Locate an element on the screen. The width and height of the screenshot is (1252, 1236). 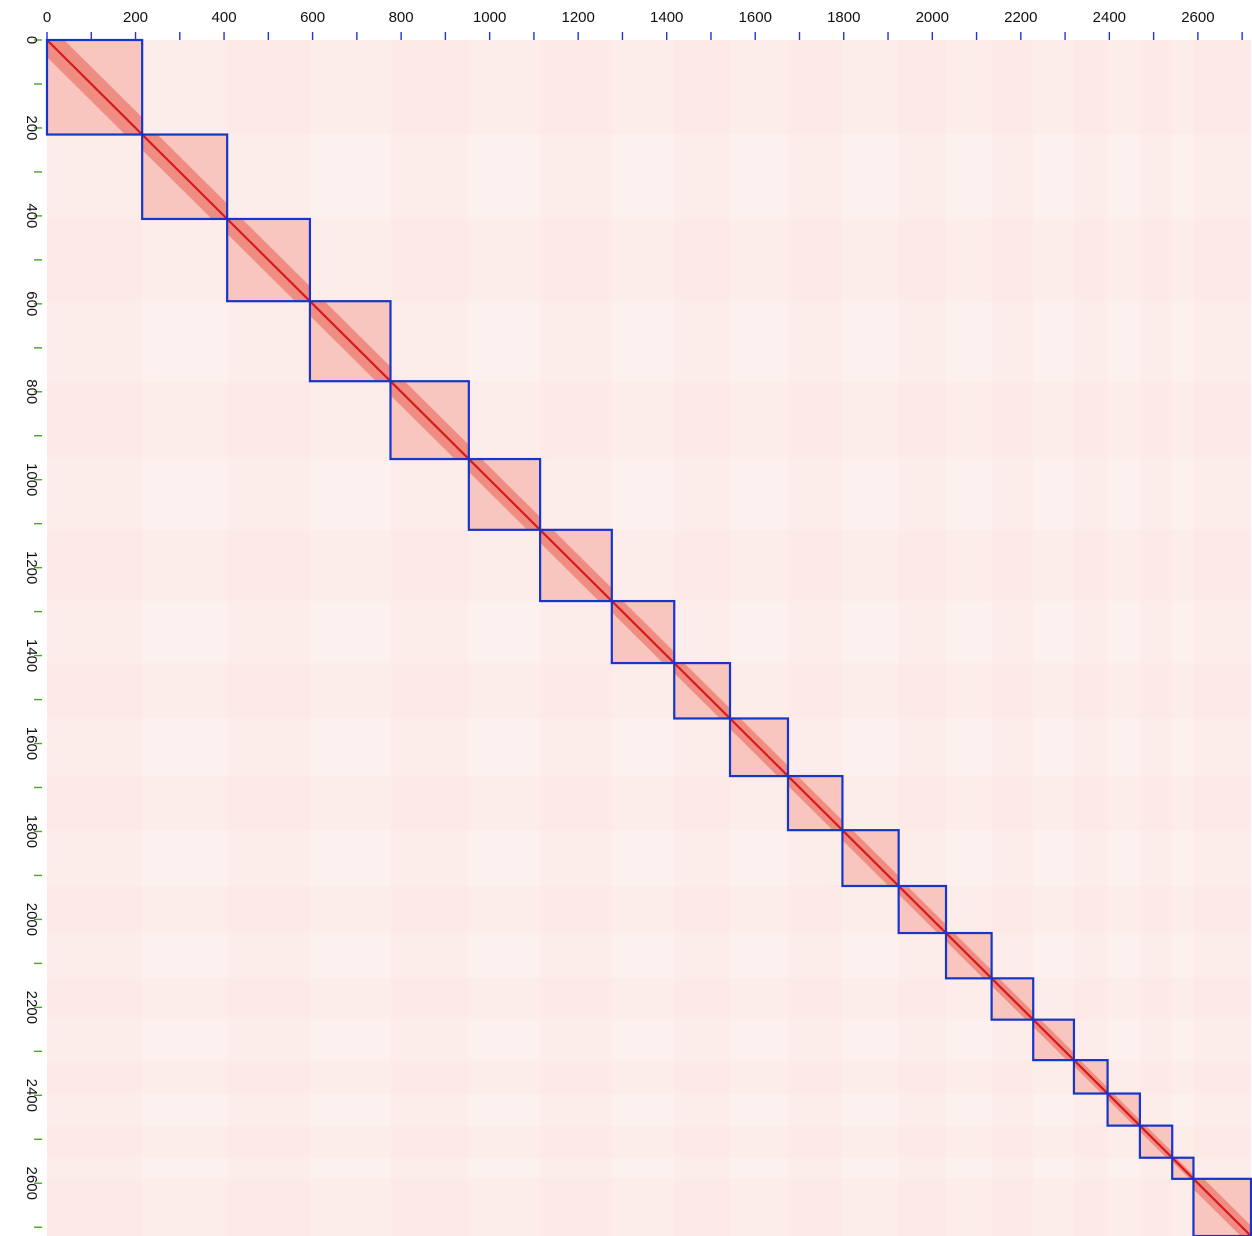
y-tick-label: 2400 is located at coordinates (31, 1095).